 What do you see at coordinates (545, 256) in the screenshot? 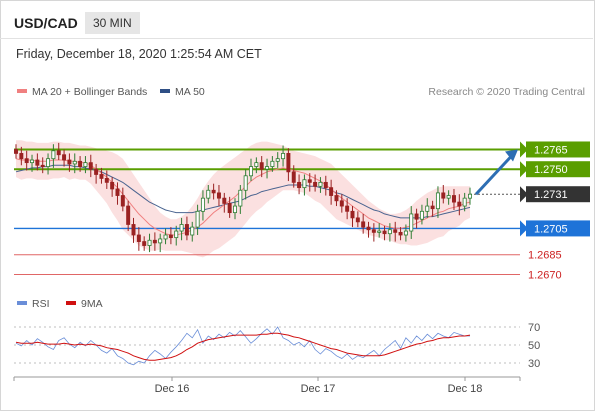
I see `support-label: 1.2685` at bounding box center [545, 256].